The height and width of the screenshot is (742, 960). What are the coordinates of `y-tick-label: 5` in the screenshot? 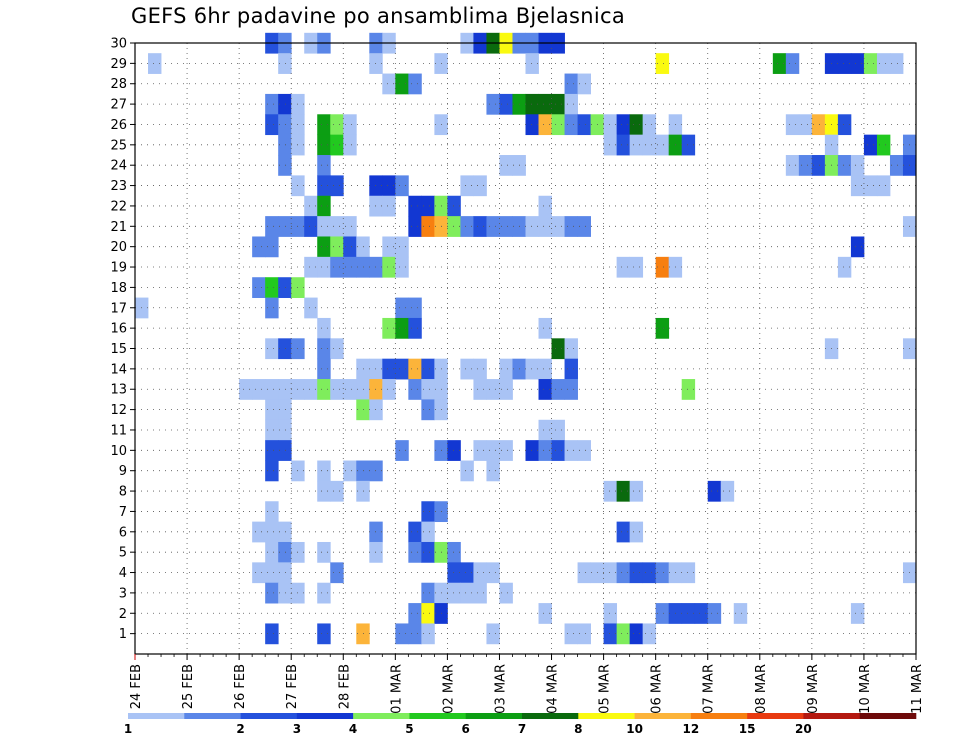 It's located at (123, 553).